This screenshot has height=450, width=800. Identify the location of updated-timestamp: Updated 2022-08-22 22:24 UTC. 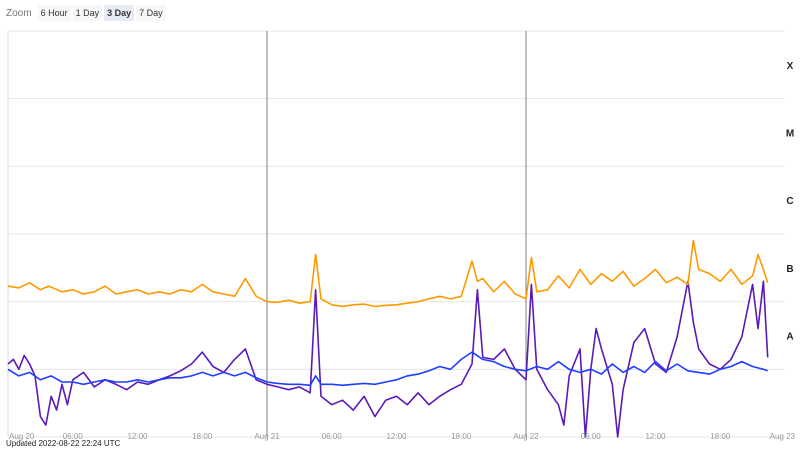
(63, 443).